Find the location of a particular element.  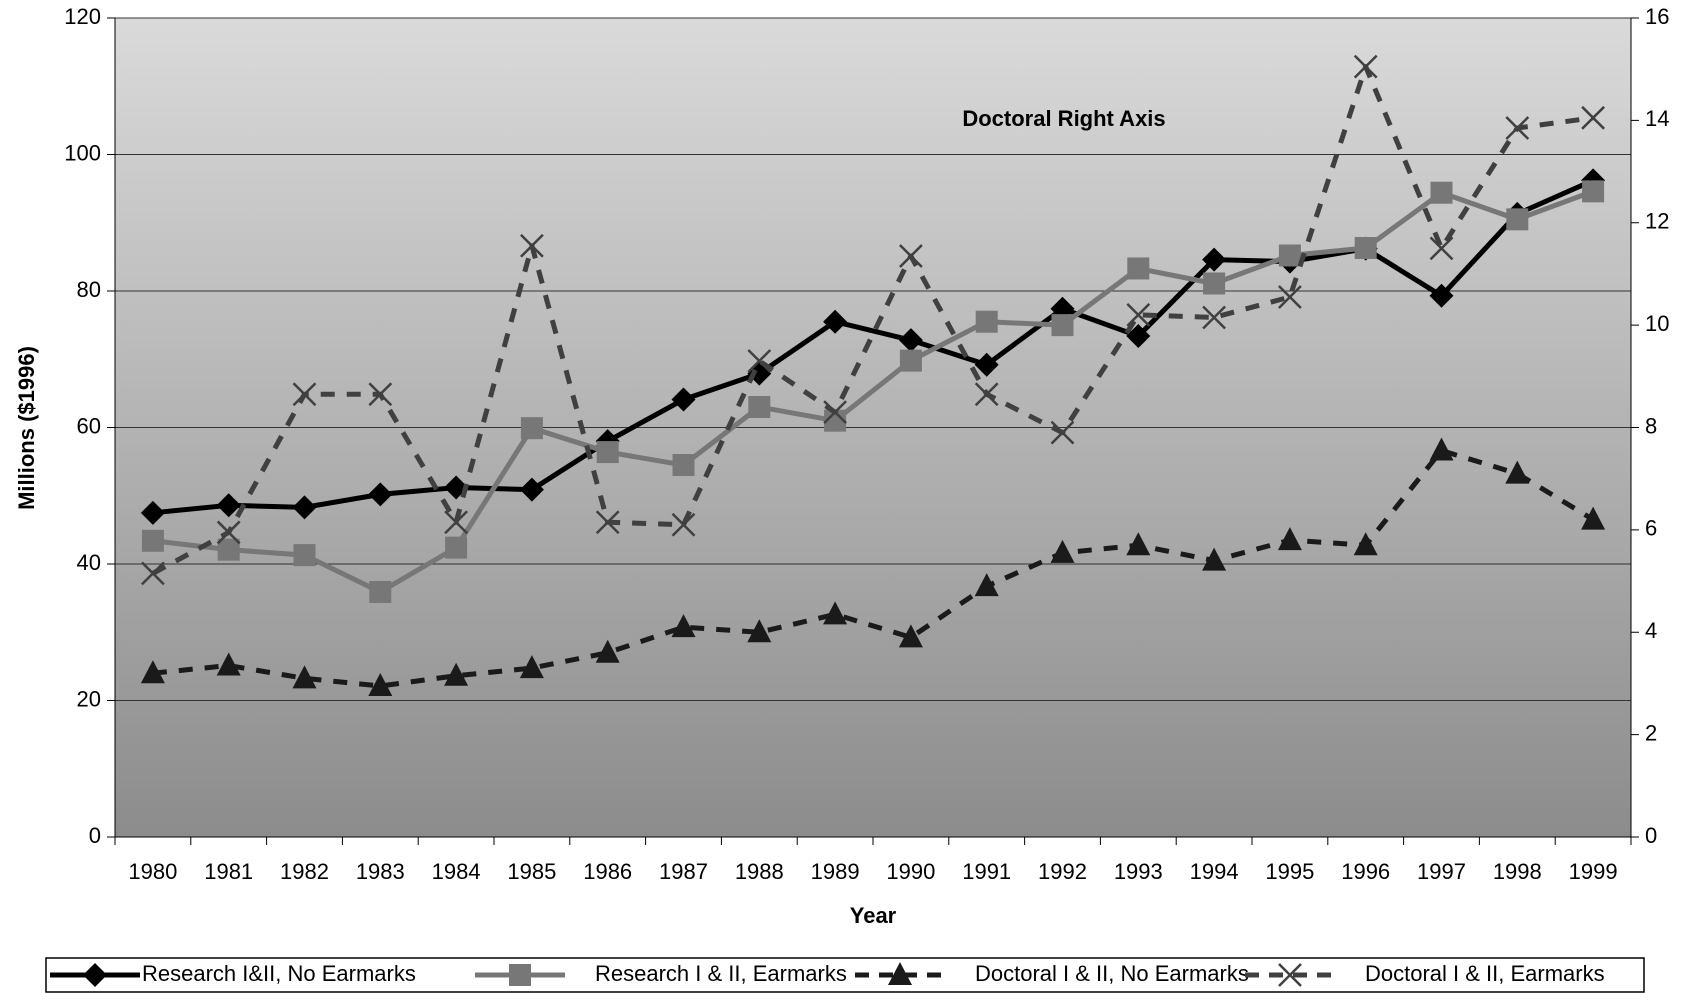

y-tick-label: 120 is located at coordinates (82, 16).